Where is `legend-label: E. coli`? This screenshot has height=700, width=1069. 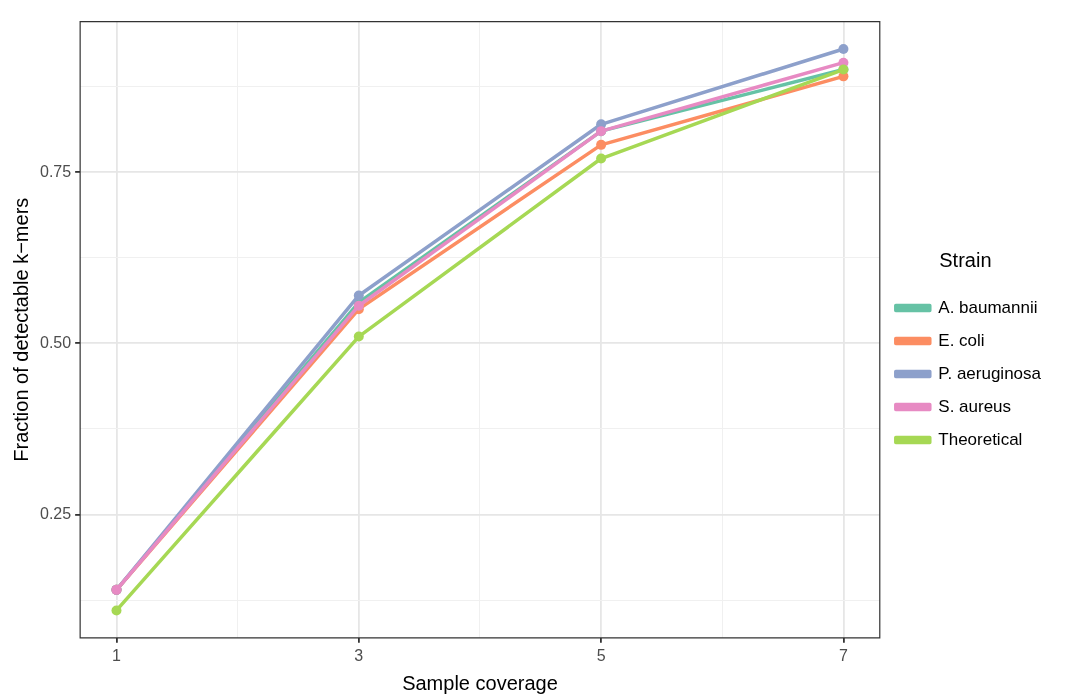 legend-label: E. coli is located at coordinates (961, 340).